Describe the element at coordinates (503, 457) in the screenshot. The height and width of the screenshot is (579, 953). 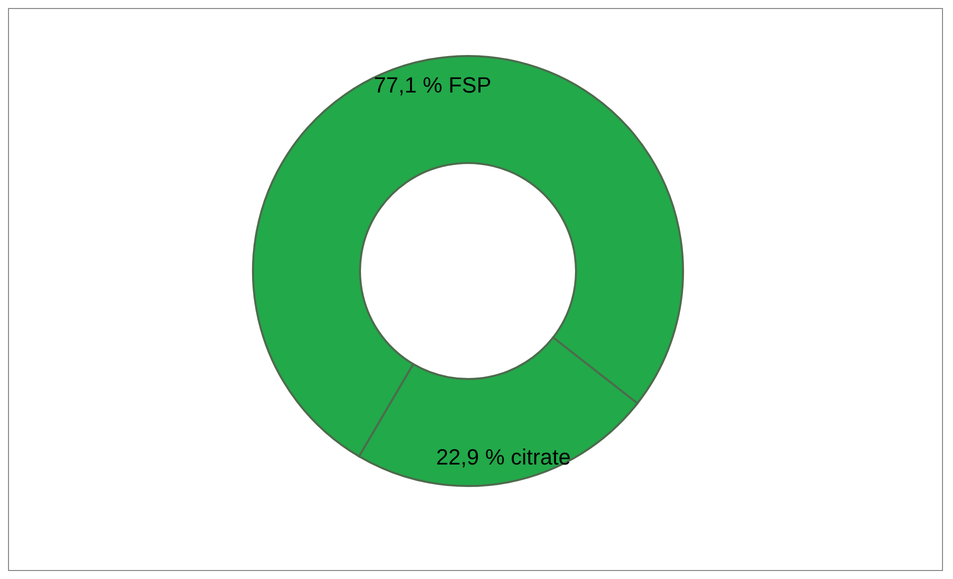
I see `slice-label: 22,9 % citrate` at that location.